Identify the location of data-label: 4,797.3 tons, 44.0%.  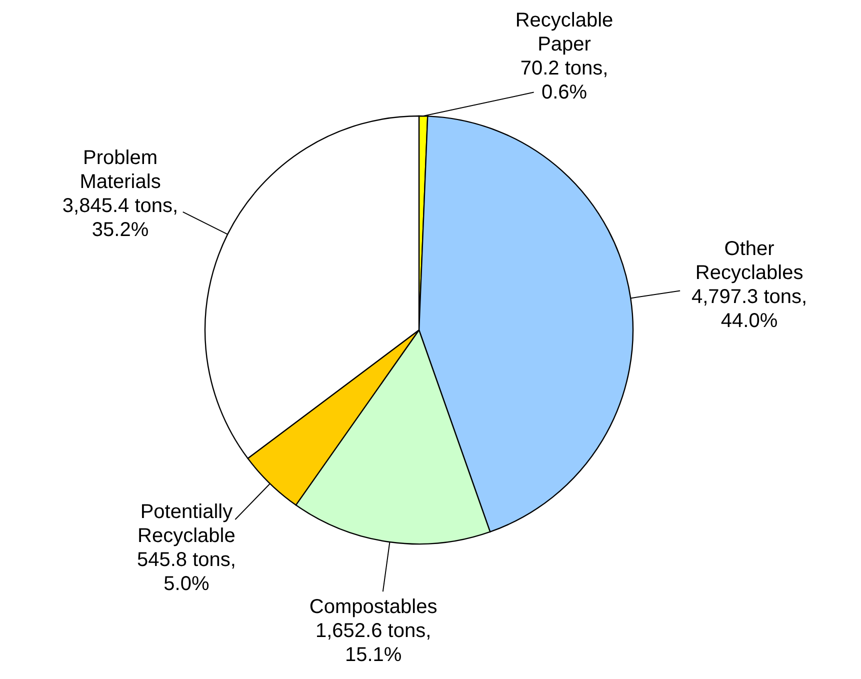
(749, 309).